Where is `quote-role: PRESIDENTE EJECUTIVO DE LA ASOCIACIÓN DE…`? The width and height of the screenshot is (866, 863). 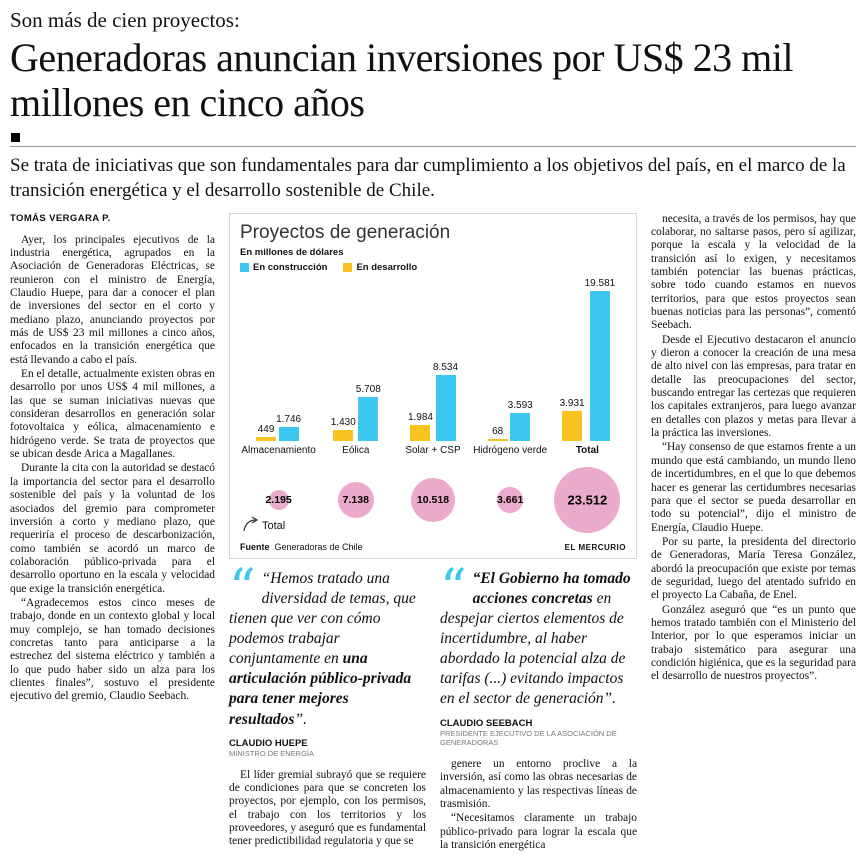 quote-role: PRESIDENTE EJECUTIVO DE LA ASOCIACIÓN DE… is located at coordinates (528, 738).